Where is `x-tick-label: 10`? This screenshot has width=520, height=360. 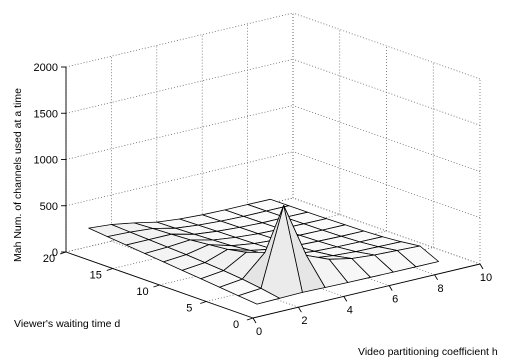
x-tick-label: 10 is located at coordinates (486, 278).